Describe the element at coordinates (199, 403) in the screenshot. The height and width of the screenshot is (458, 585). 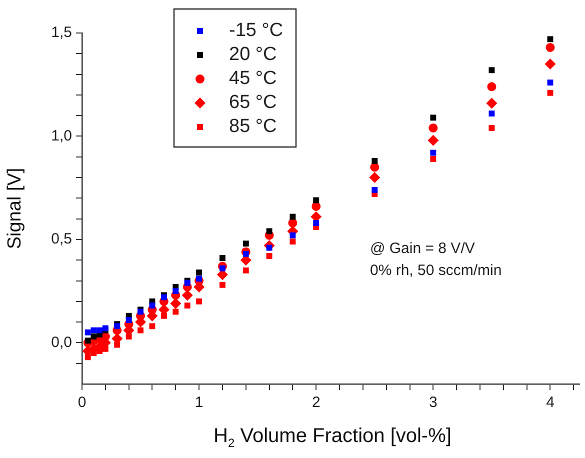
I see `x-tick-label: 1` at that location.